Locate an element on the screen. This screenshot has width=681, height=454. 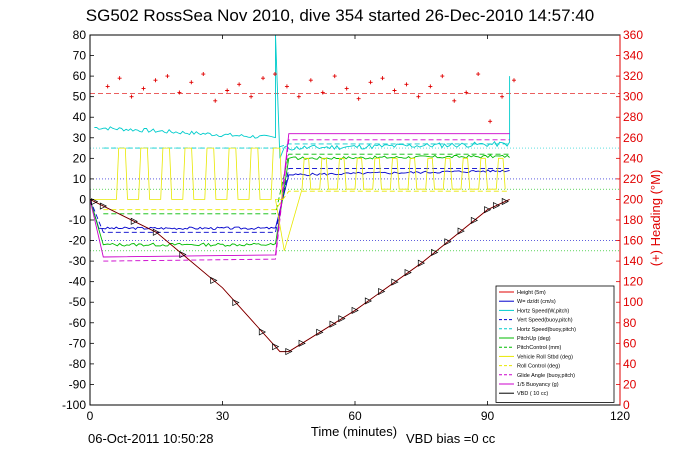
legend-entry: W= dz/dt (cm/s) is located at coordinates (536, 302).